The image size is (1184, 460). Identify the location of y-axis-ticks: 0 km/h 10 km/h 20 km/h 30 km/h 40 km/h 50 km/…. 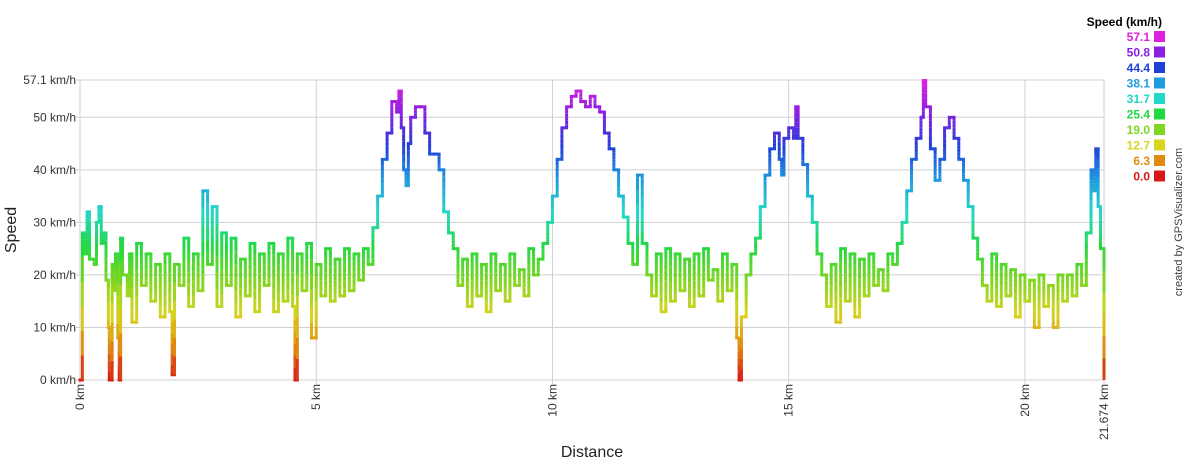
(49, 230).